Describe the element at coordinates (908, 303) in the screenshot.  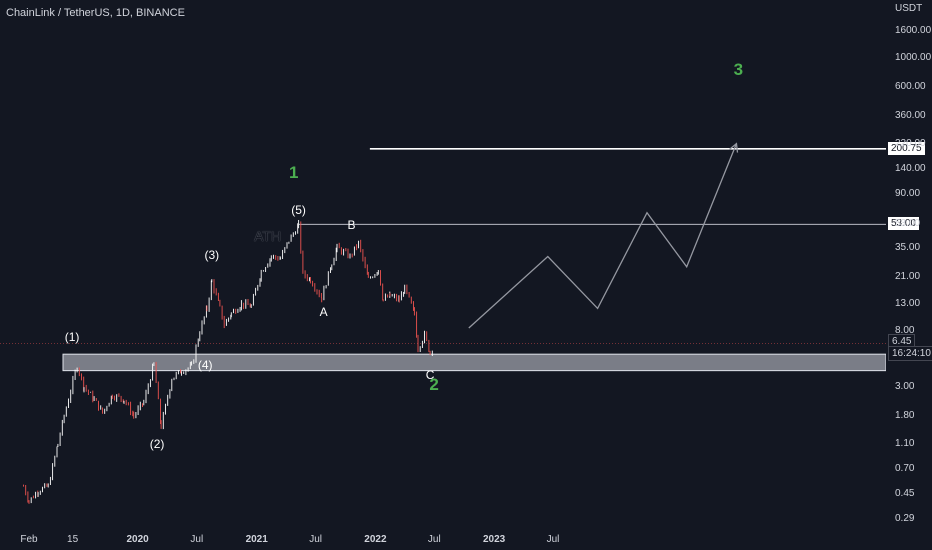
I see `price-tick: 13.00` at that location.